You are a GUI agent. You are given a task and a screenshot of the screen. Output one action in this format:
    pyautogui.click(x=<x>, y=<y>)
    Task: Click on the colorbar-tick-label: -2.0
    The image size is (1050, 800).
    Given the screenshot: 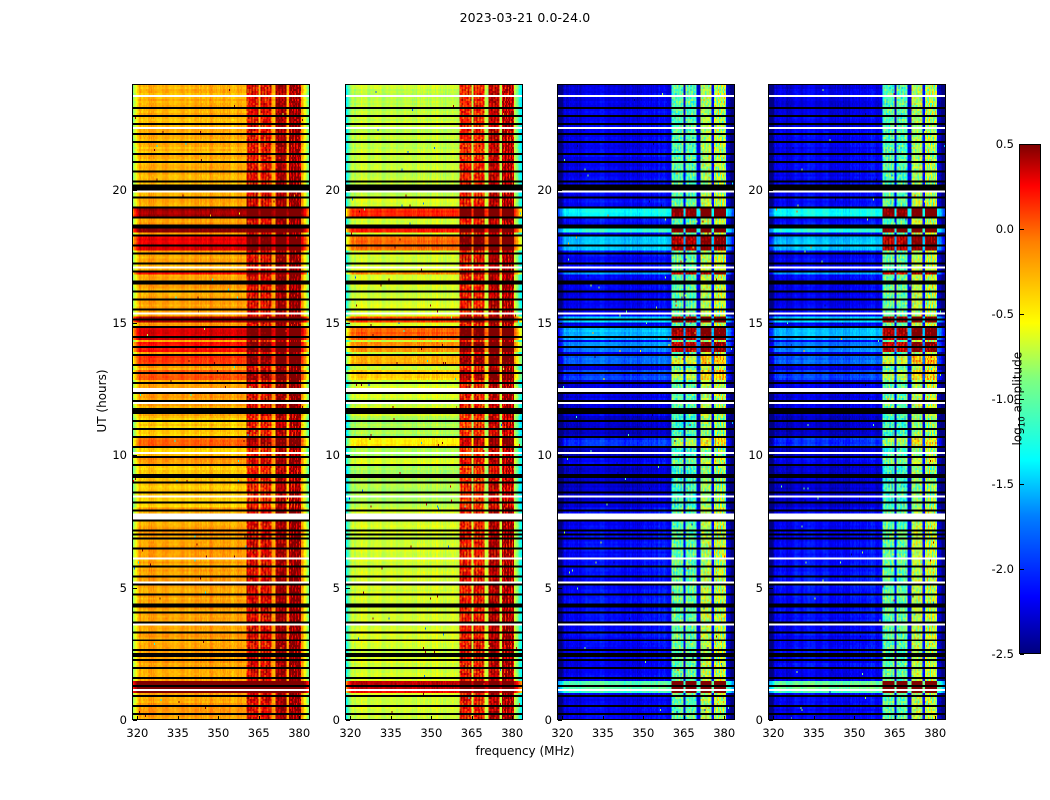 What is the action you would take?
    pyautogui.click(x=1002, y=569)
    